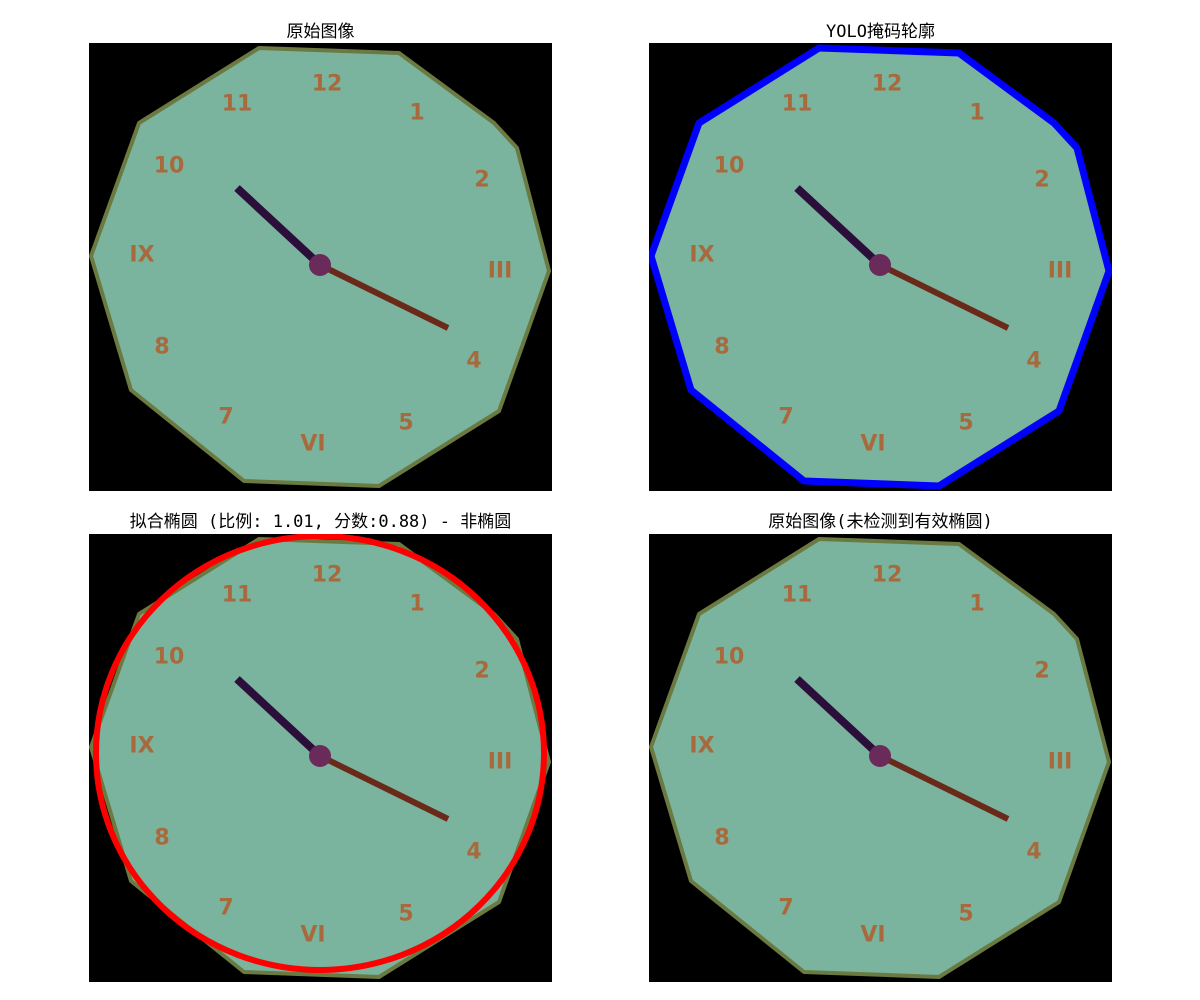  What do you see at coordinates (880, 32) in the screenshot?
I see `panel-title-yolo-contour: YOLO掩码轮廓` at bounding box center [880, 32].